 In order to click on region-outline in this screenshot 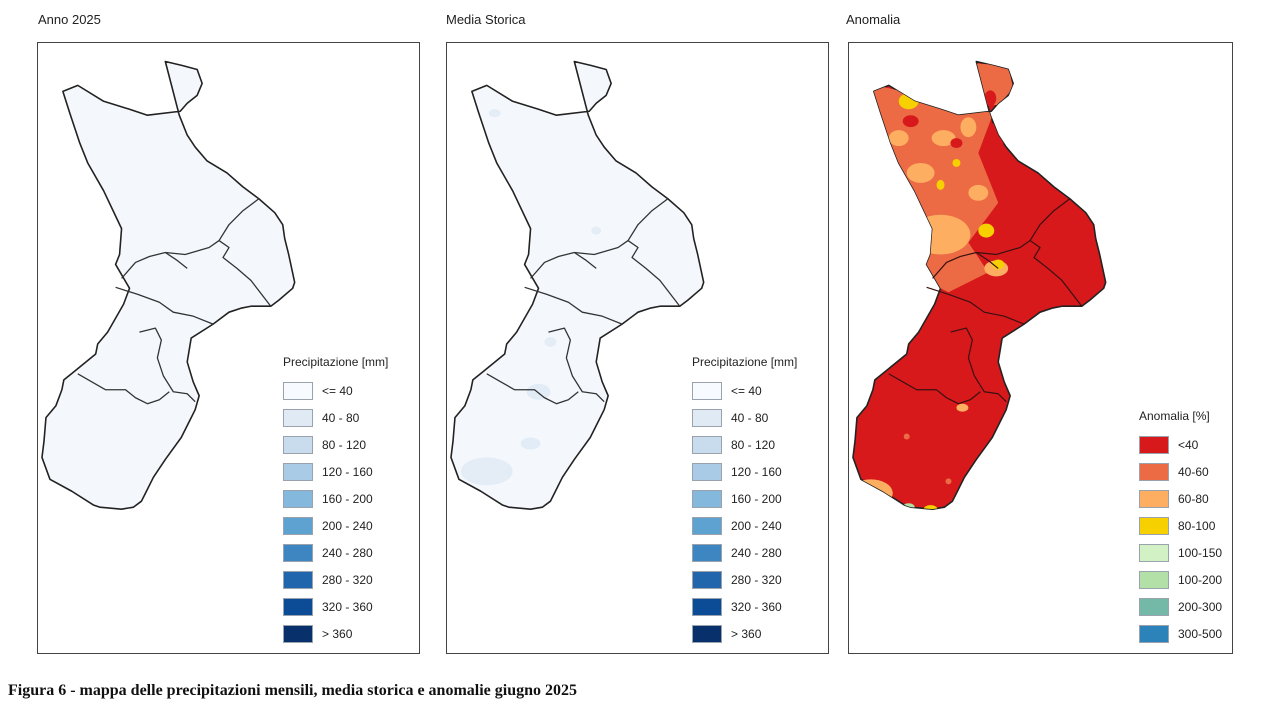, I will do `click(168, 285)`.